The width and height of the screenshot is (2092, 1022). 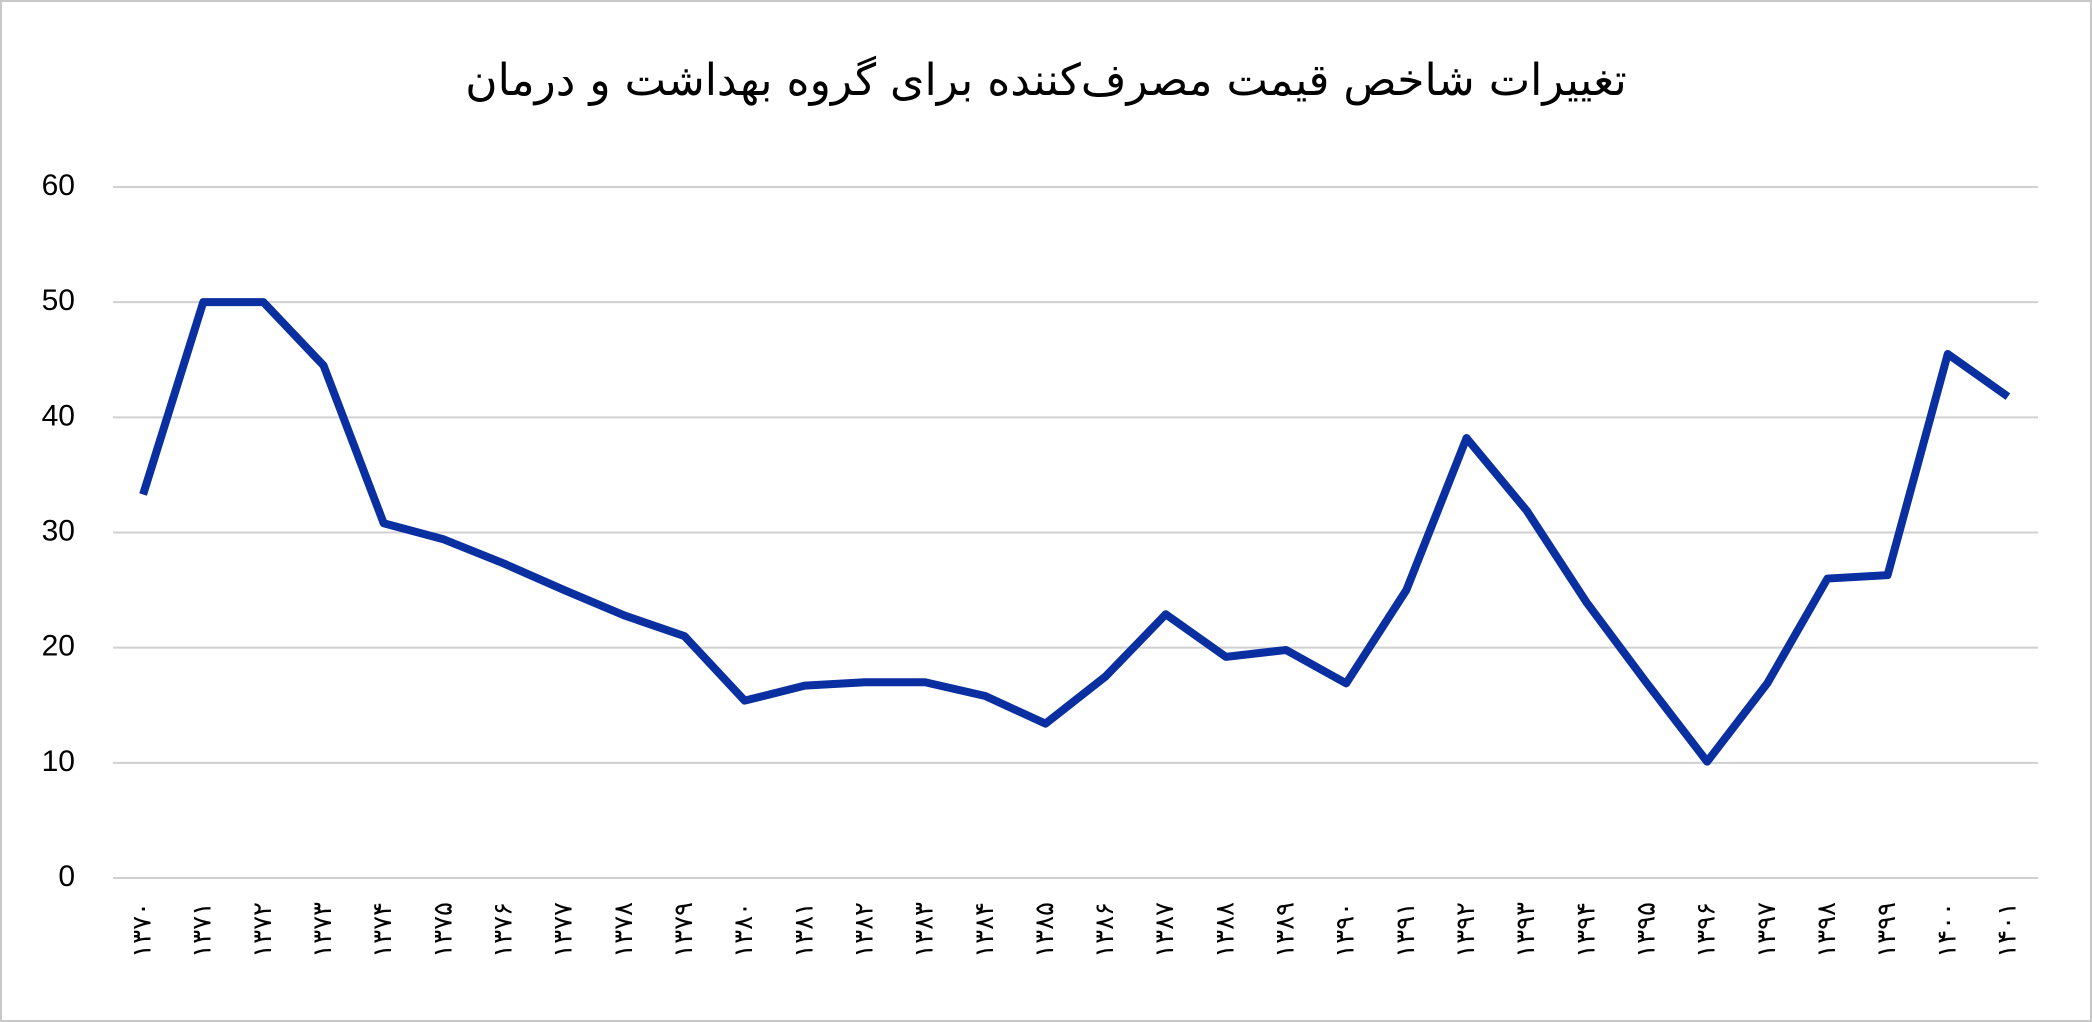 What do you see at coordinates (1286, 930) in the screenshot?
I see `x-tick-label: ۱۳۸۹` at bounding box center [1286, 930].